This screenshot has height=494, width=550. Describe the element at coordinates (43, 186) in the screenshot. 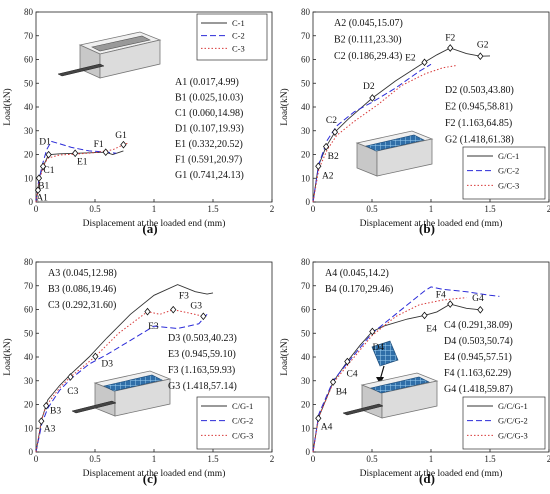

I see `key-point-label: B1` at that location.